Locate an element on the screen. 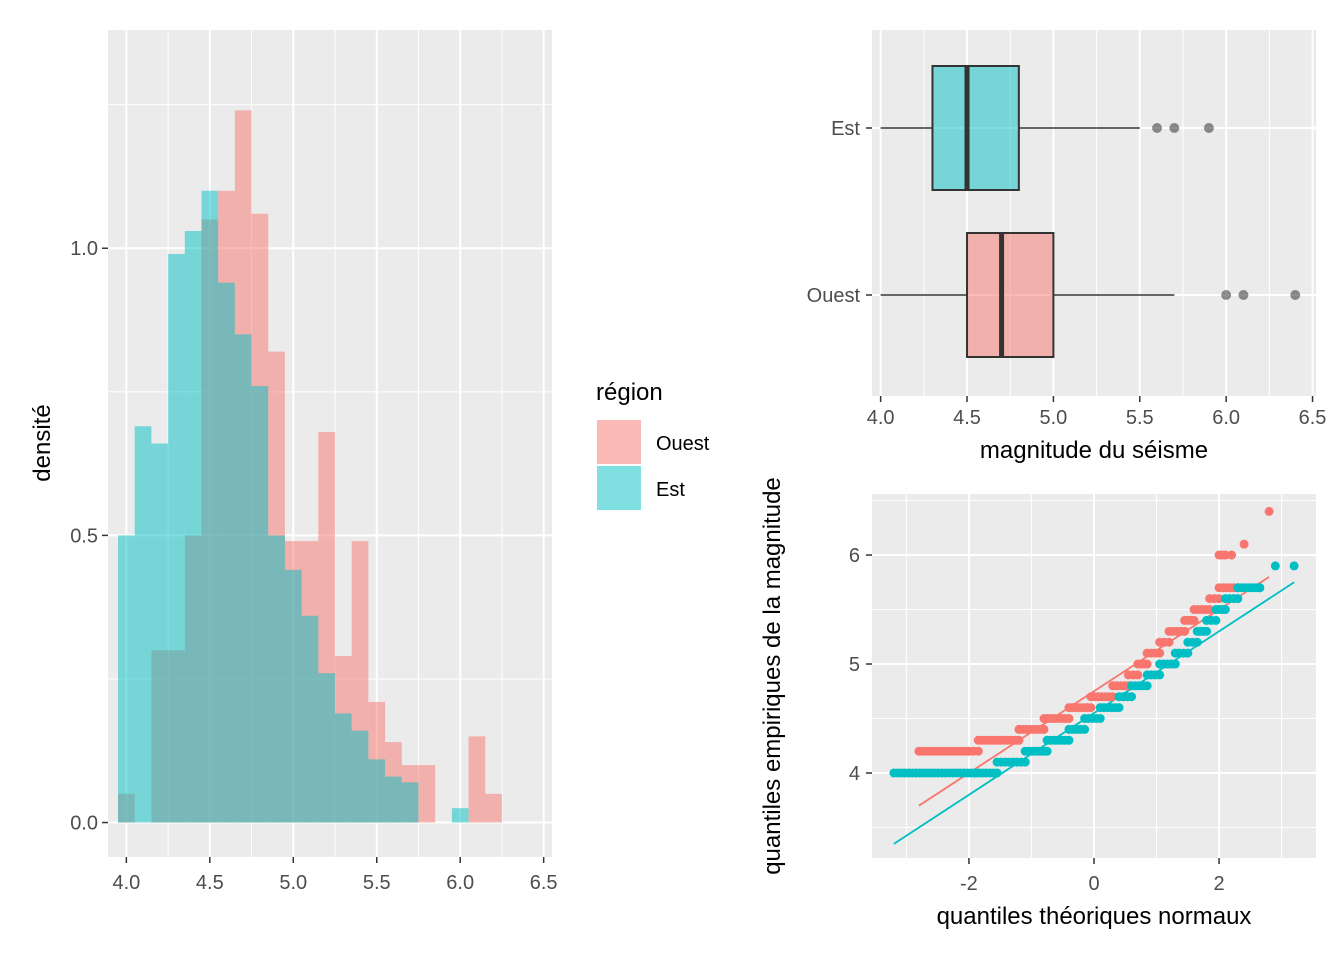 The height and width of the screenshot is (960, 1344). qq-y-tick-label: 5 is located at coordinates (854, 665).